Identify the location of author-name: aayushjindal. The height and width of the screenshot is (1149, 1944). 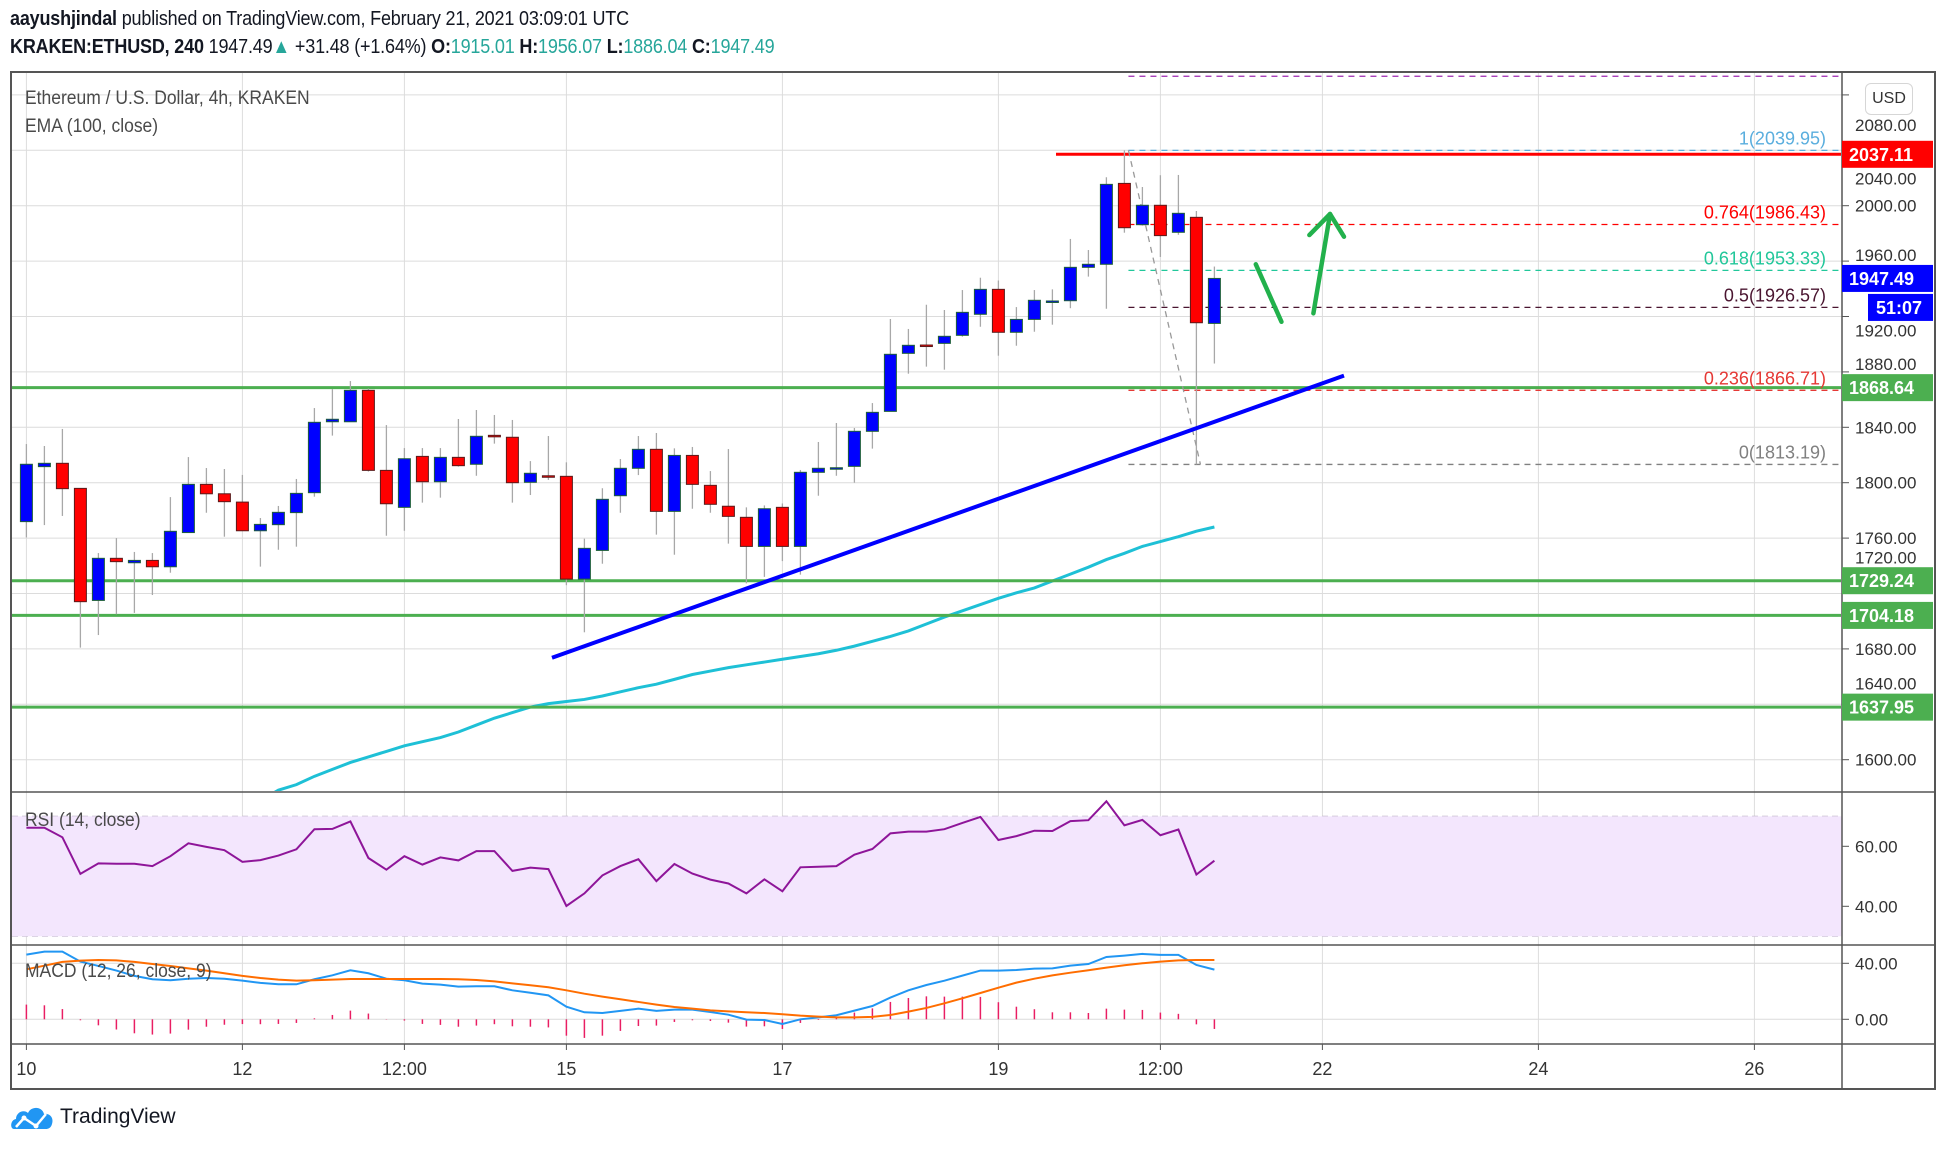
(63, 19).